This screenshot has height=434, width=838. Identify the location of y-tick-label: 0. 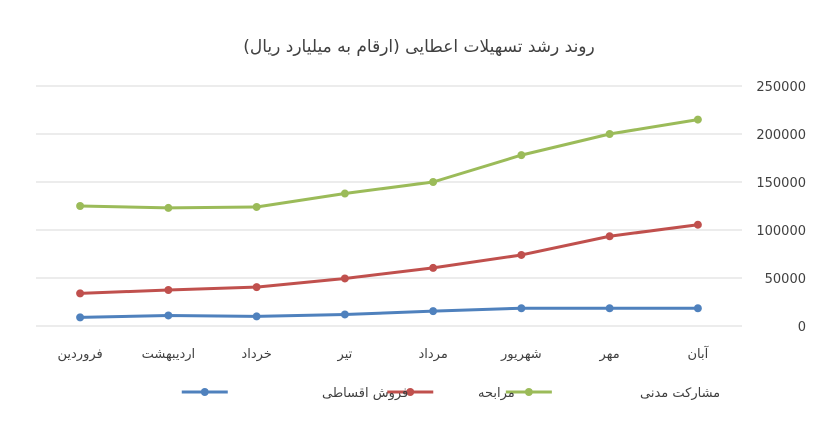
(802, 327).